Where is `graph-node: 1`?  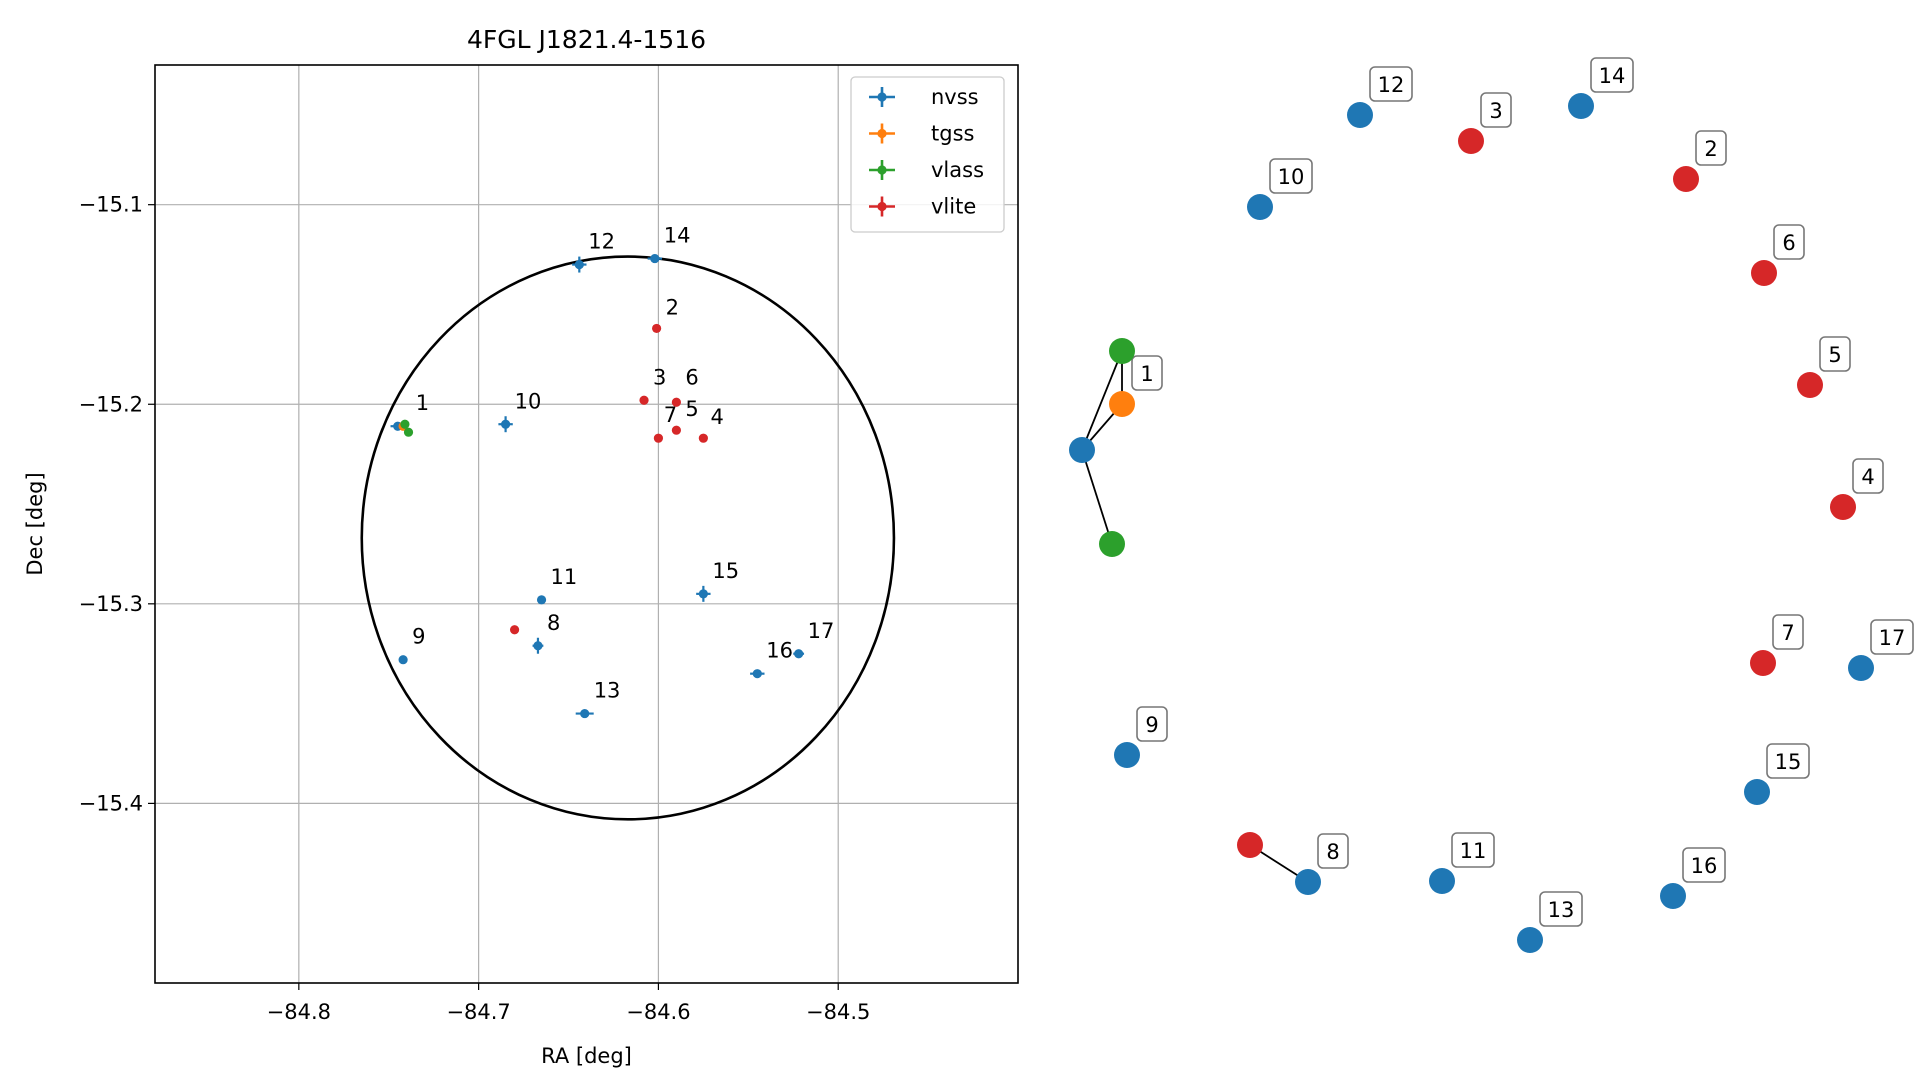 graph-node: 1 is located at coordinates (1136, 386).